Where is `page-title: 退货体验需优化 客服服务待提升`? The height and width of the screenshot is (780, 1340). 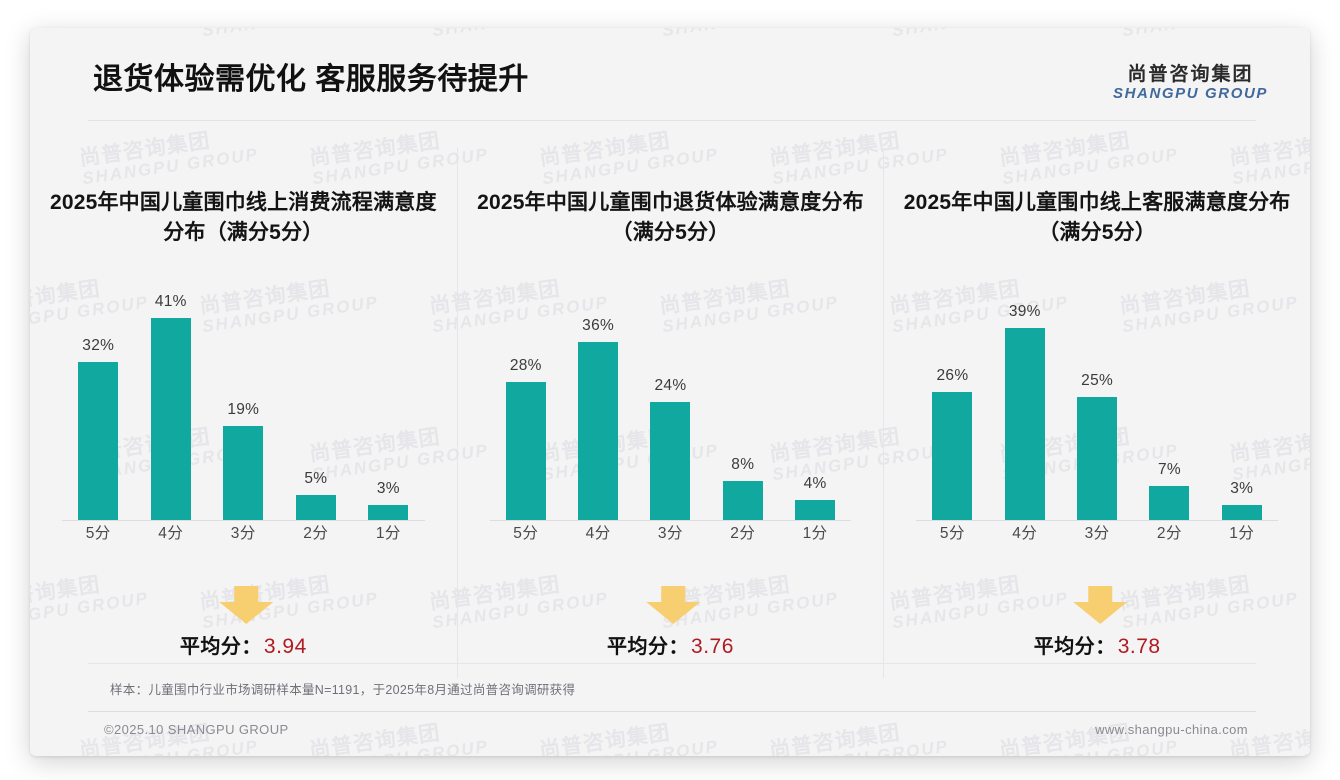 page-title: 退货体验需优化 客服服务待提升 is located at coordinates (311, 79).